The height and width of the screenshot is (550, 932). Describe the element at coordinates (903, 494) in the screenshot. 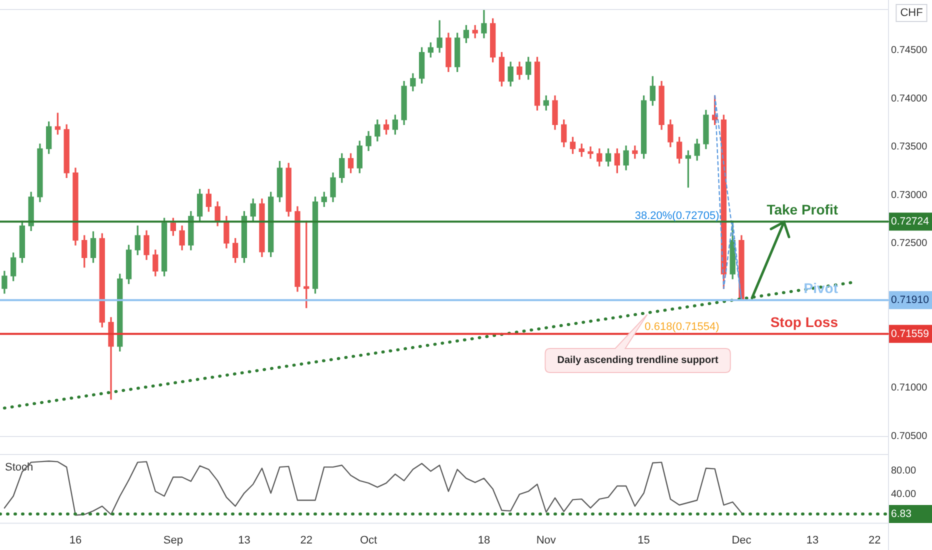

I see `y-tick-label: 40.00` at that location.